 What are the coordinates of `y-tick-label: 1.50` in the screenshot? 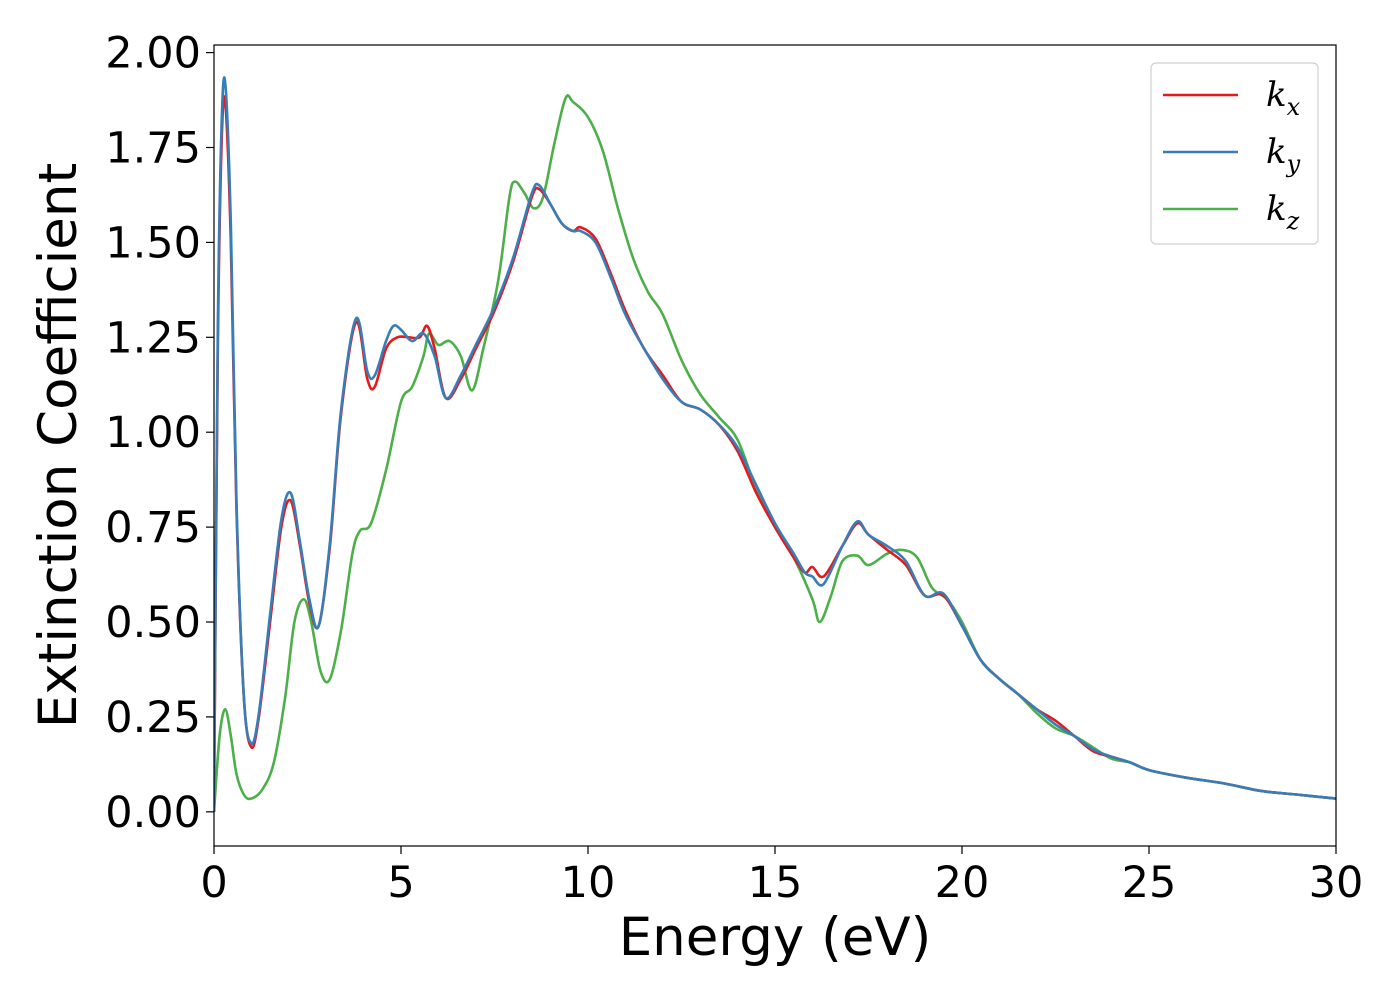 It's located at (153, 243).